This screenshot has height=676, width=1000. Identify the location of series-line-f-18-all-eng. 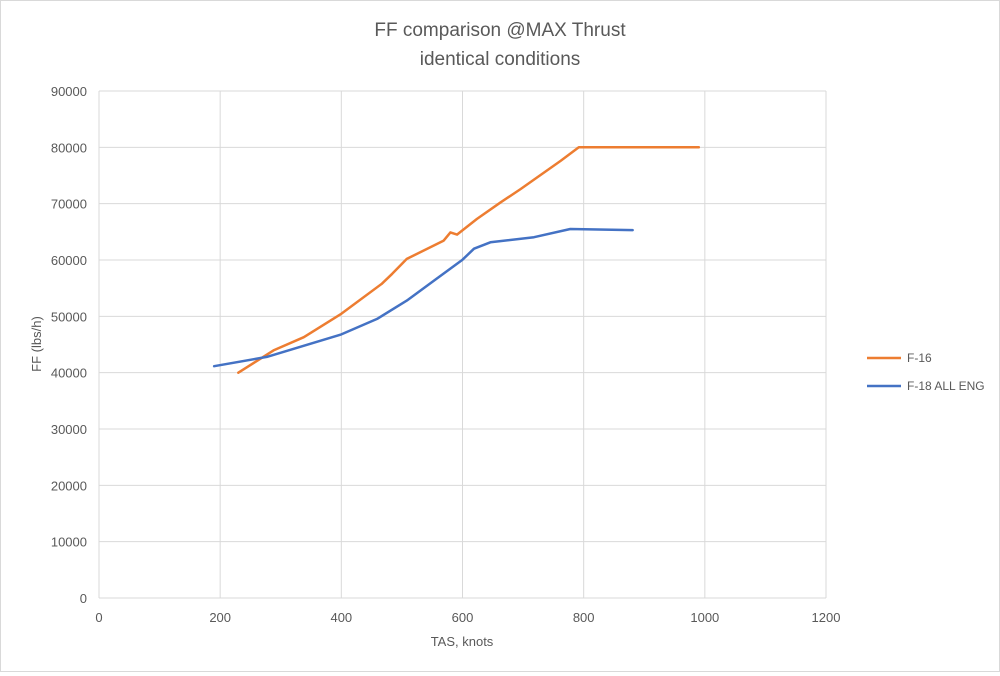
(423, 297).